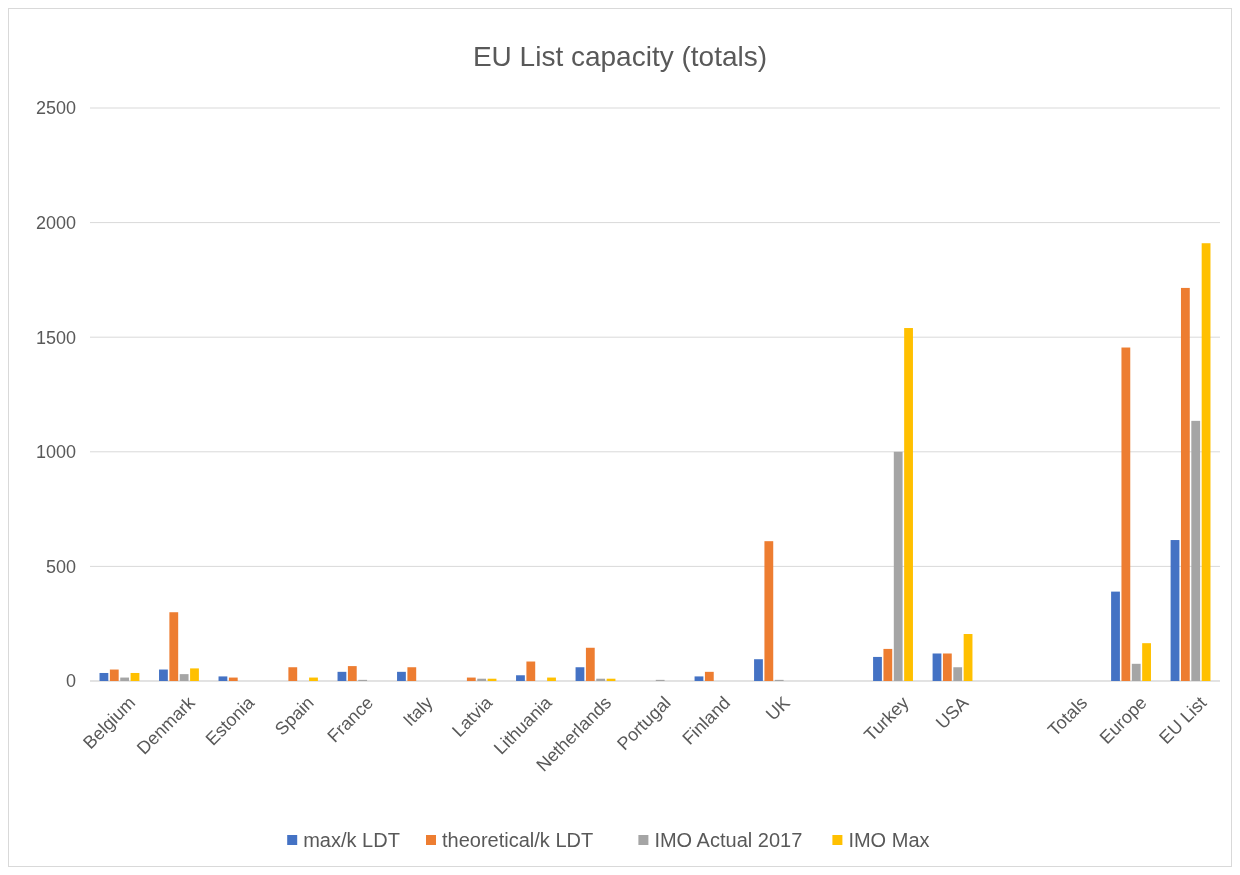 The width and height of the screenshot is (1240, 875). Describe the element at coordinates (952, 712) in the screenshot. I see `x-tick-label: USA` at that location.